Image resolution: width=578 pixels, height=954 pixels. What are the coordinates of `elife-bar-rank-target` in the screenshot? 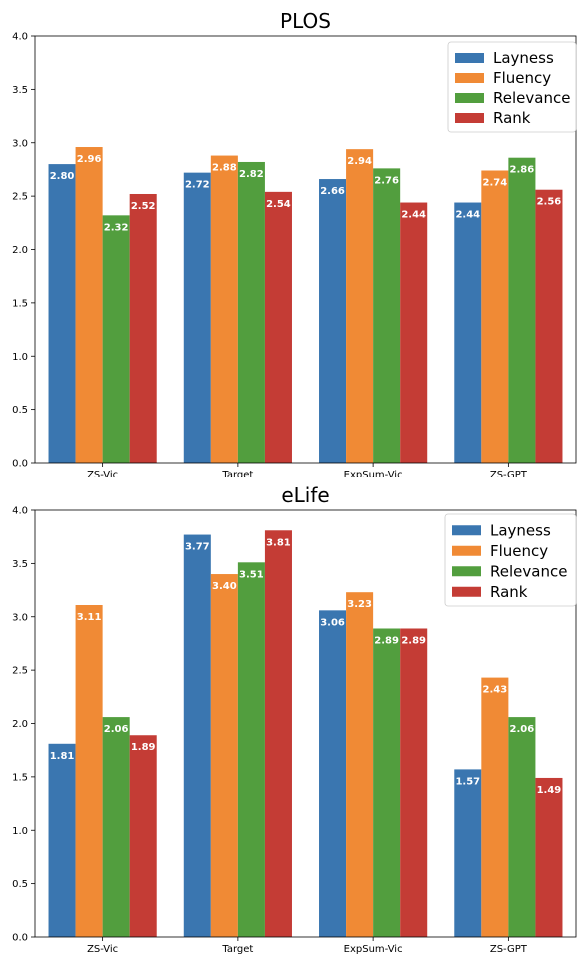 It's located at (278, 733).